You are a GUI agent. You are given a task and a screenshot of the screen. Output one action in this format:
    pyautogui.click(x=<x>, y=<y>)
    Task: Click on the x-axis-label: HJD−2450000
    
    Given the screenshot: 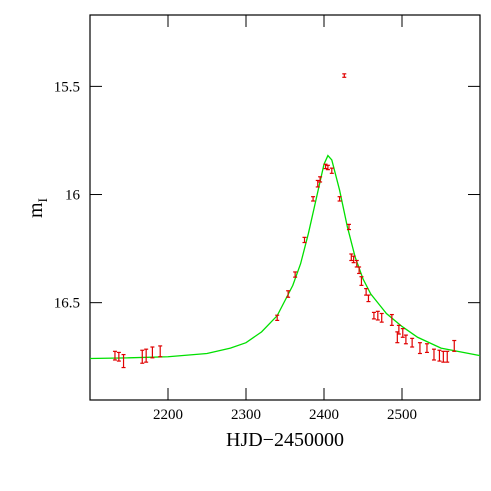 What is the action you would take?
    pyautogui.click(x=285, y=440)
    